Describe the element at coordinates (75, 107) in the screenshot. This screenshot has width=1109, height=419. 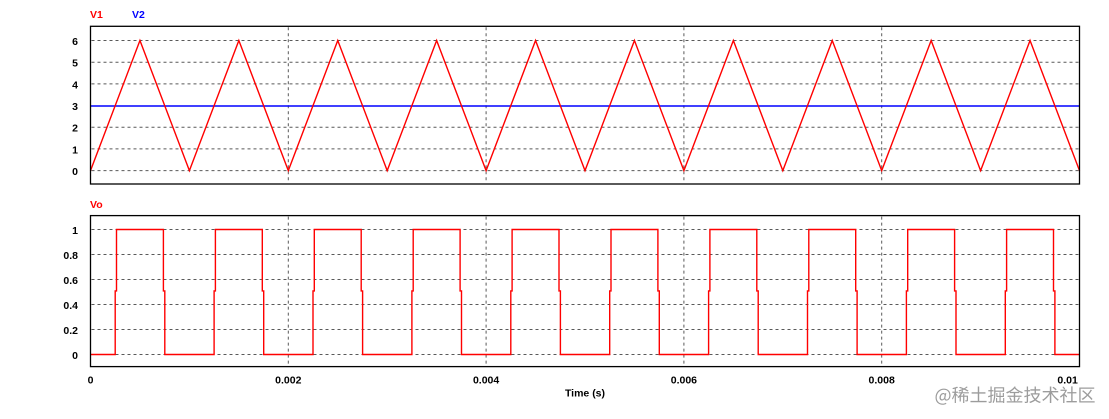
I see `svg-text: 3` at that location.